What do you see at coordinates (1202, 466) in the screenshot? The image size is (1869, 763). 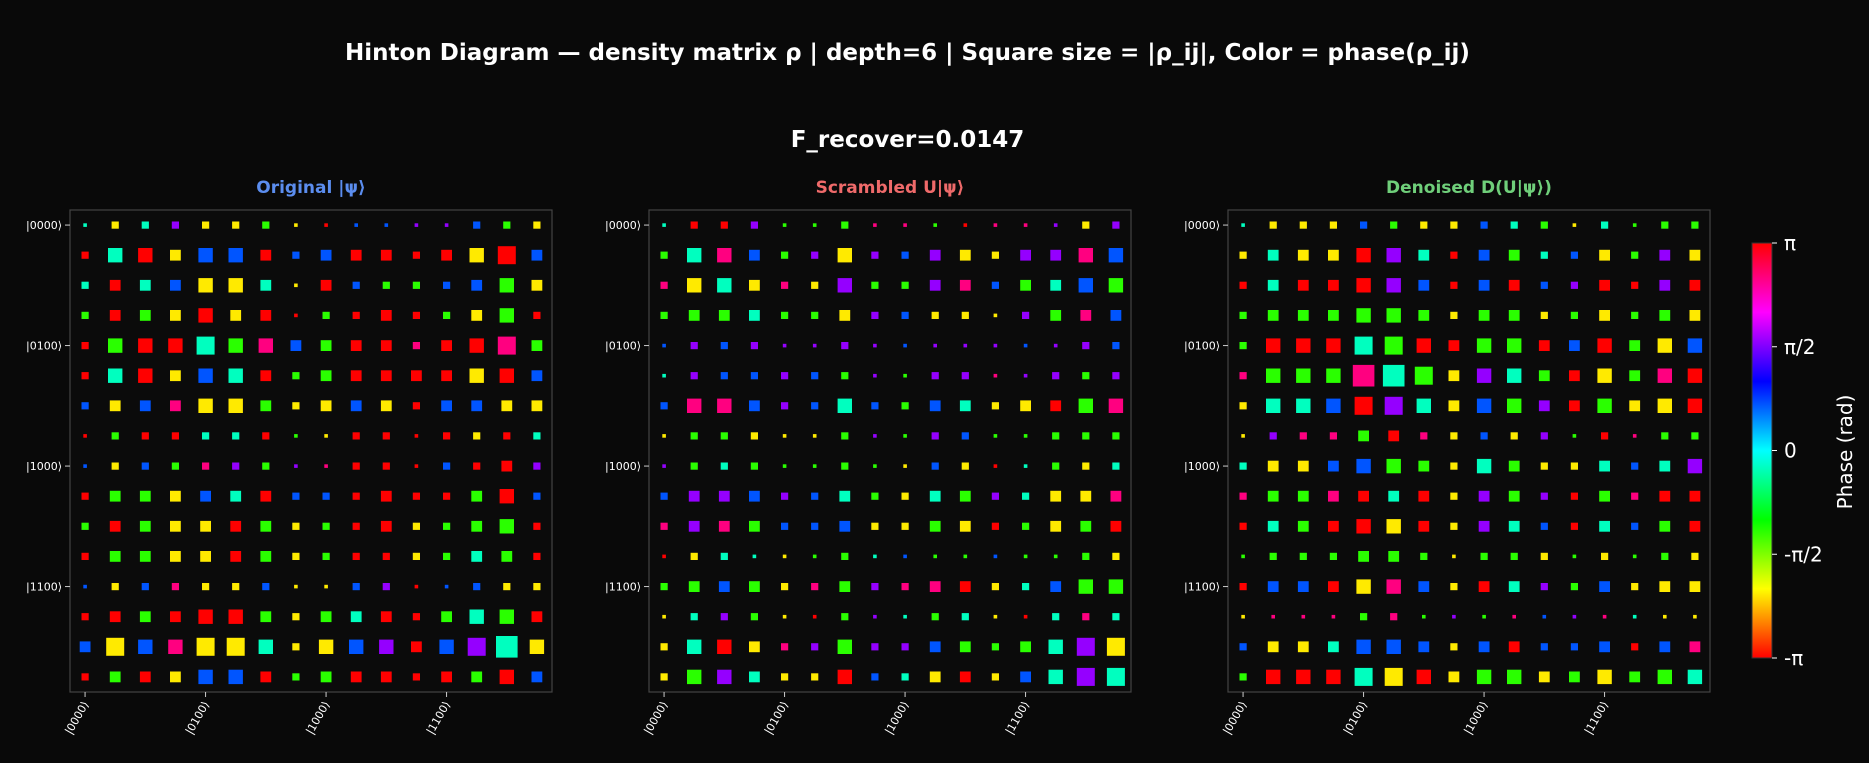 I see `y-tick-label: |1000⟩` at bounding box center [1202, 466].